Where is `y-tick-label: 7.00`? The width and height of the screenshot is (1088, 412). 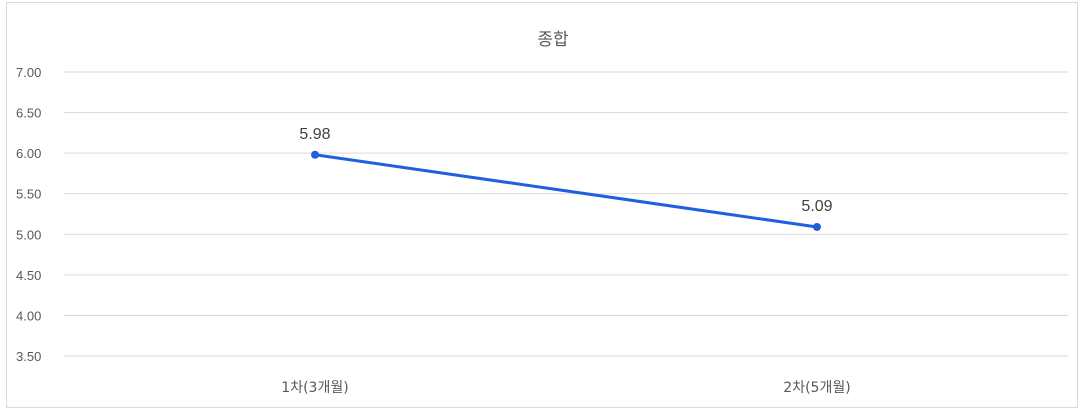
y-tick-label: 7.00 is located at coordinates (28, 72).